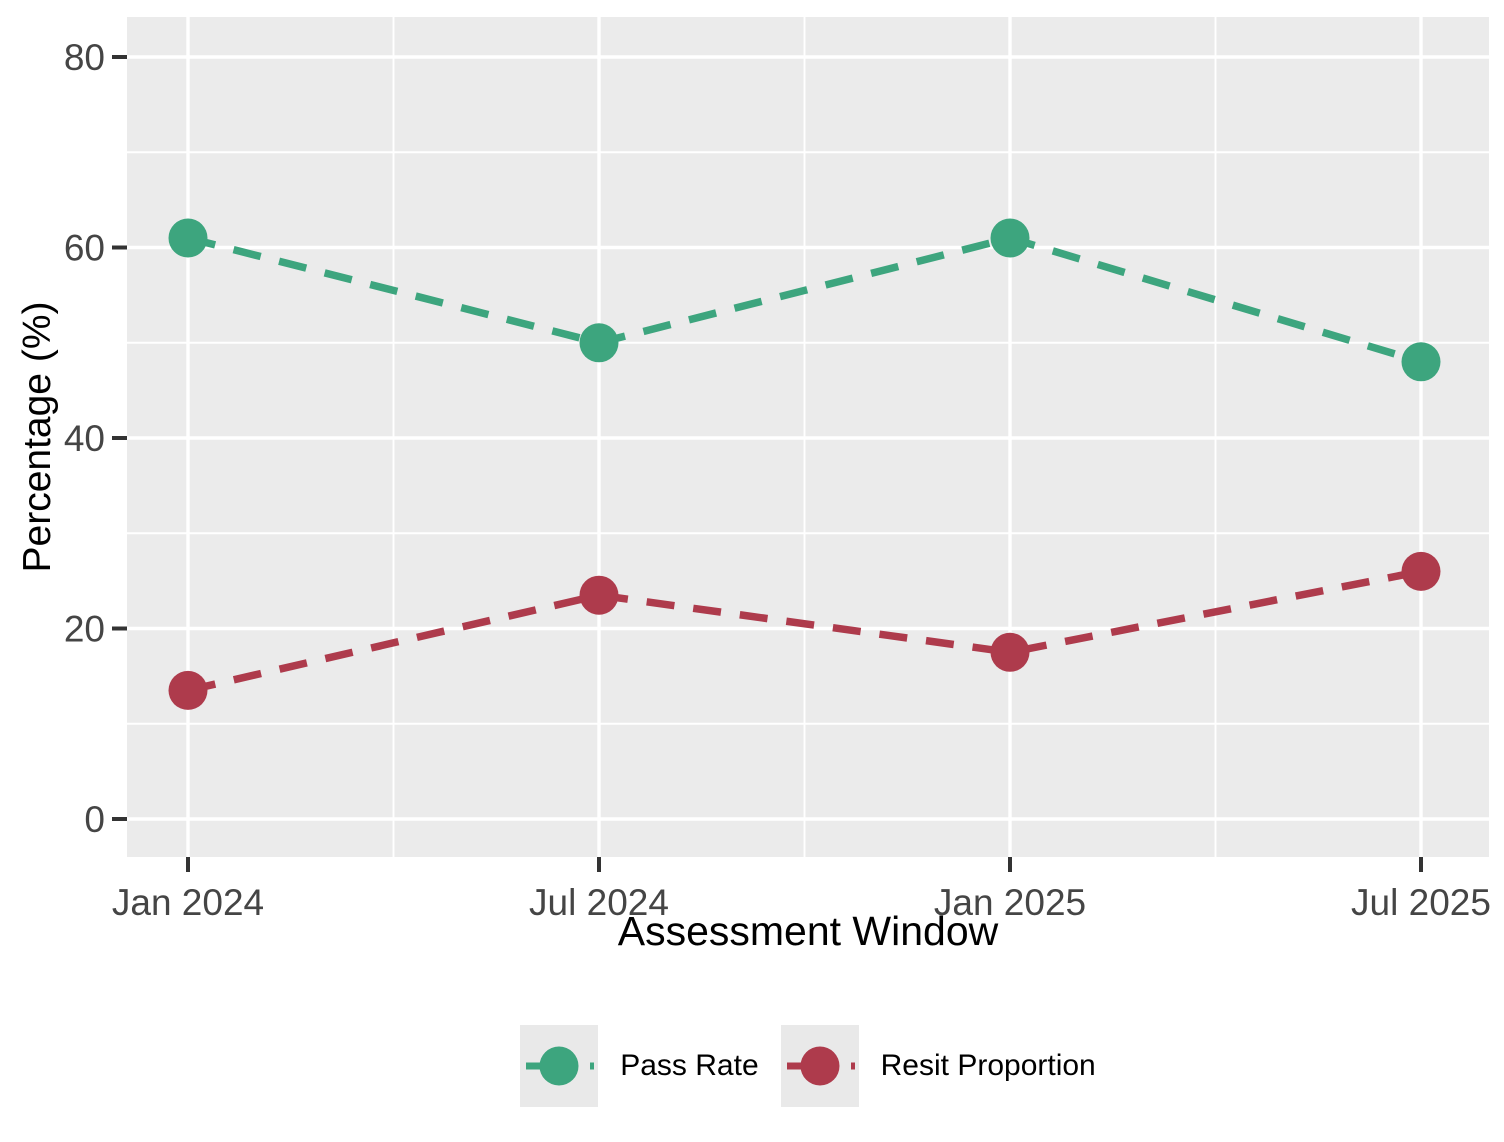 The width and height of the screenshot is (1504, 1142). I want to click on series-line-pass-rate, so click(805, 300).